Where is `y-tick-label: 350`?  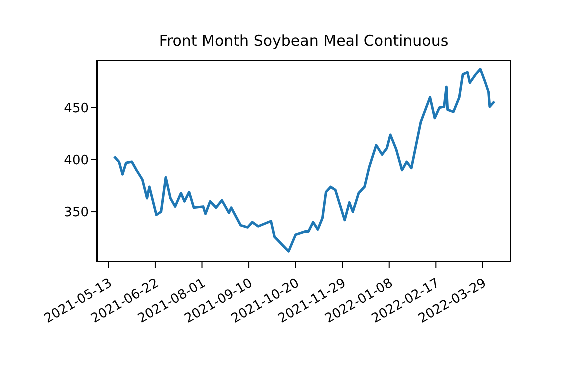
y-tick-label: 350 is located at coordinates (76, 213).